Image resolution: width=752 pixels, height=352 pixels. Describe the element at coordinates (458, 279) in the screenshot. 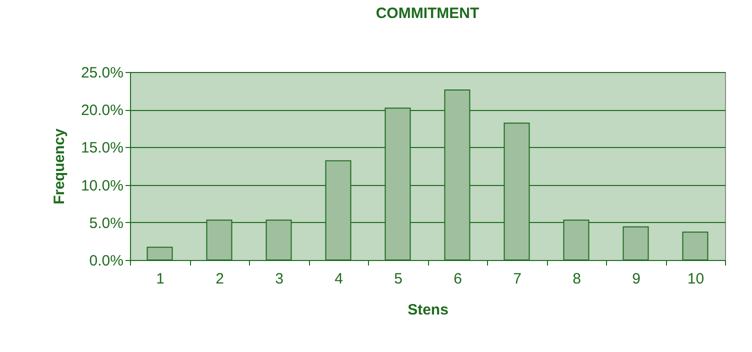

I see `x-tick-label: 6` at that location.